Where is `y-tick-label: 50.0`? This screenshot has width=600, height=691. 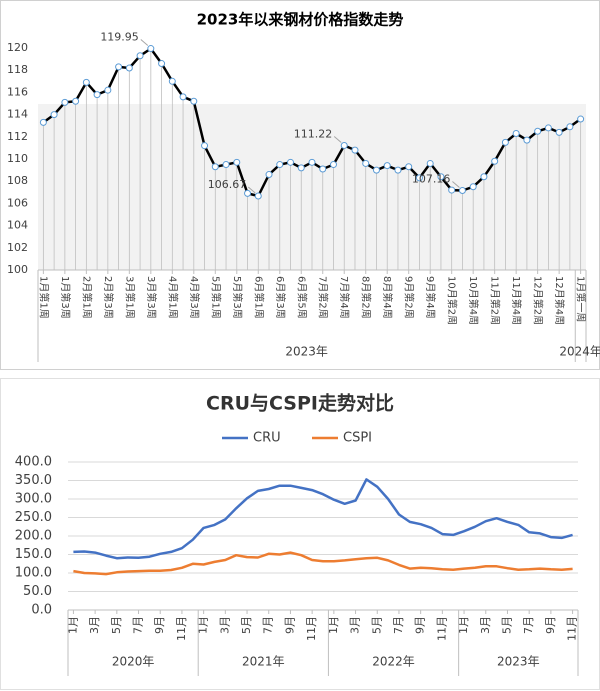
y-tick-label: 50.0 is located at coordinates (37, 591).